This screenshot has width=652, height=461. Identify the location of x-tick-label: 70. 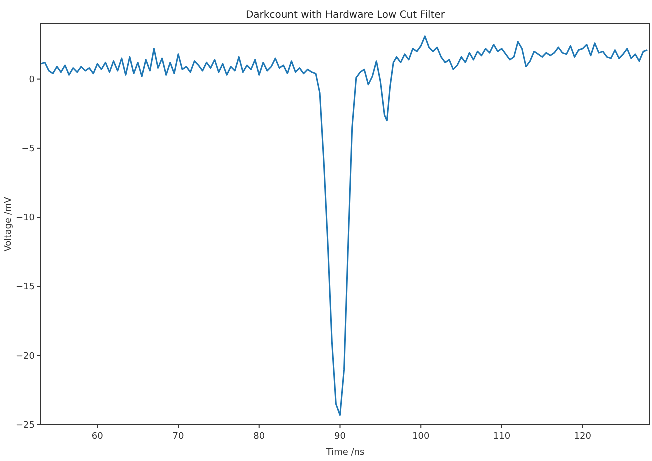
(178, 437).